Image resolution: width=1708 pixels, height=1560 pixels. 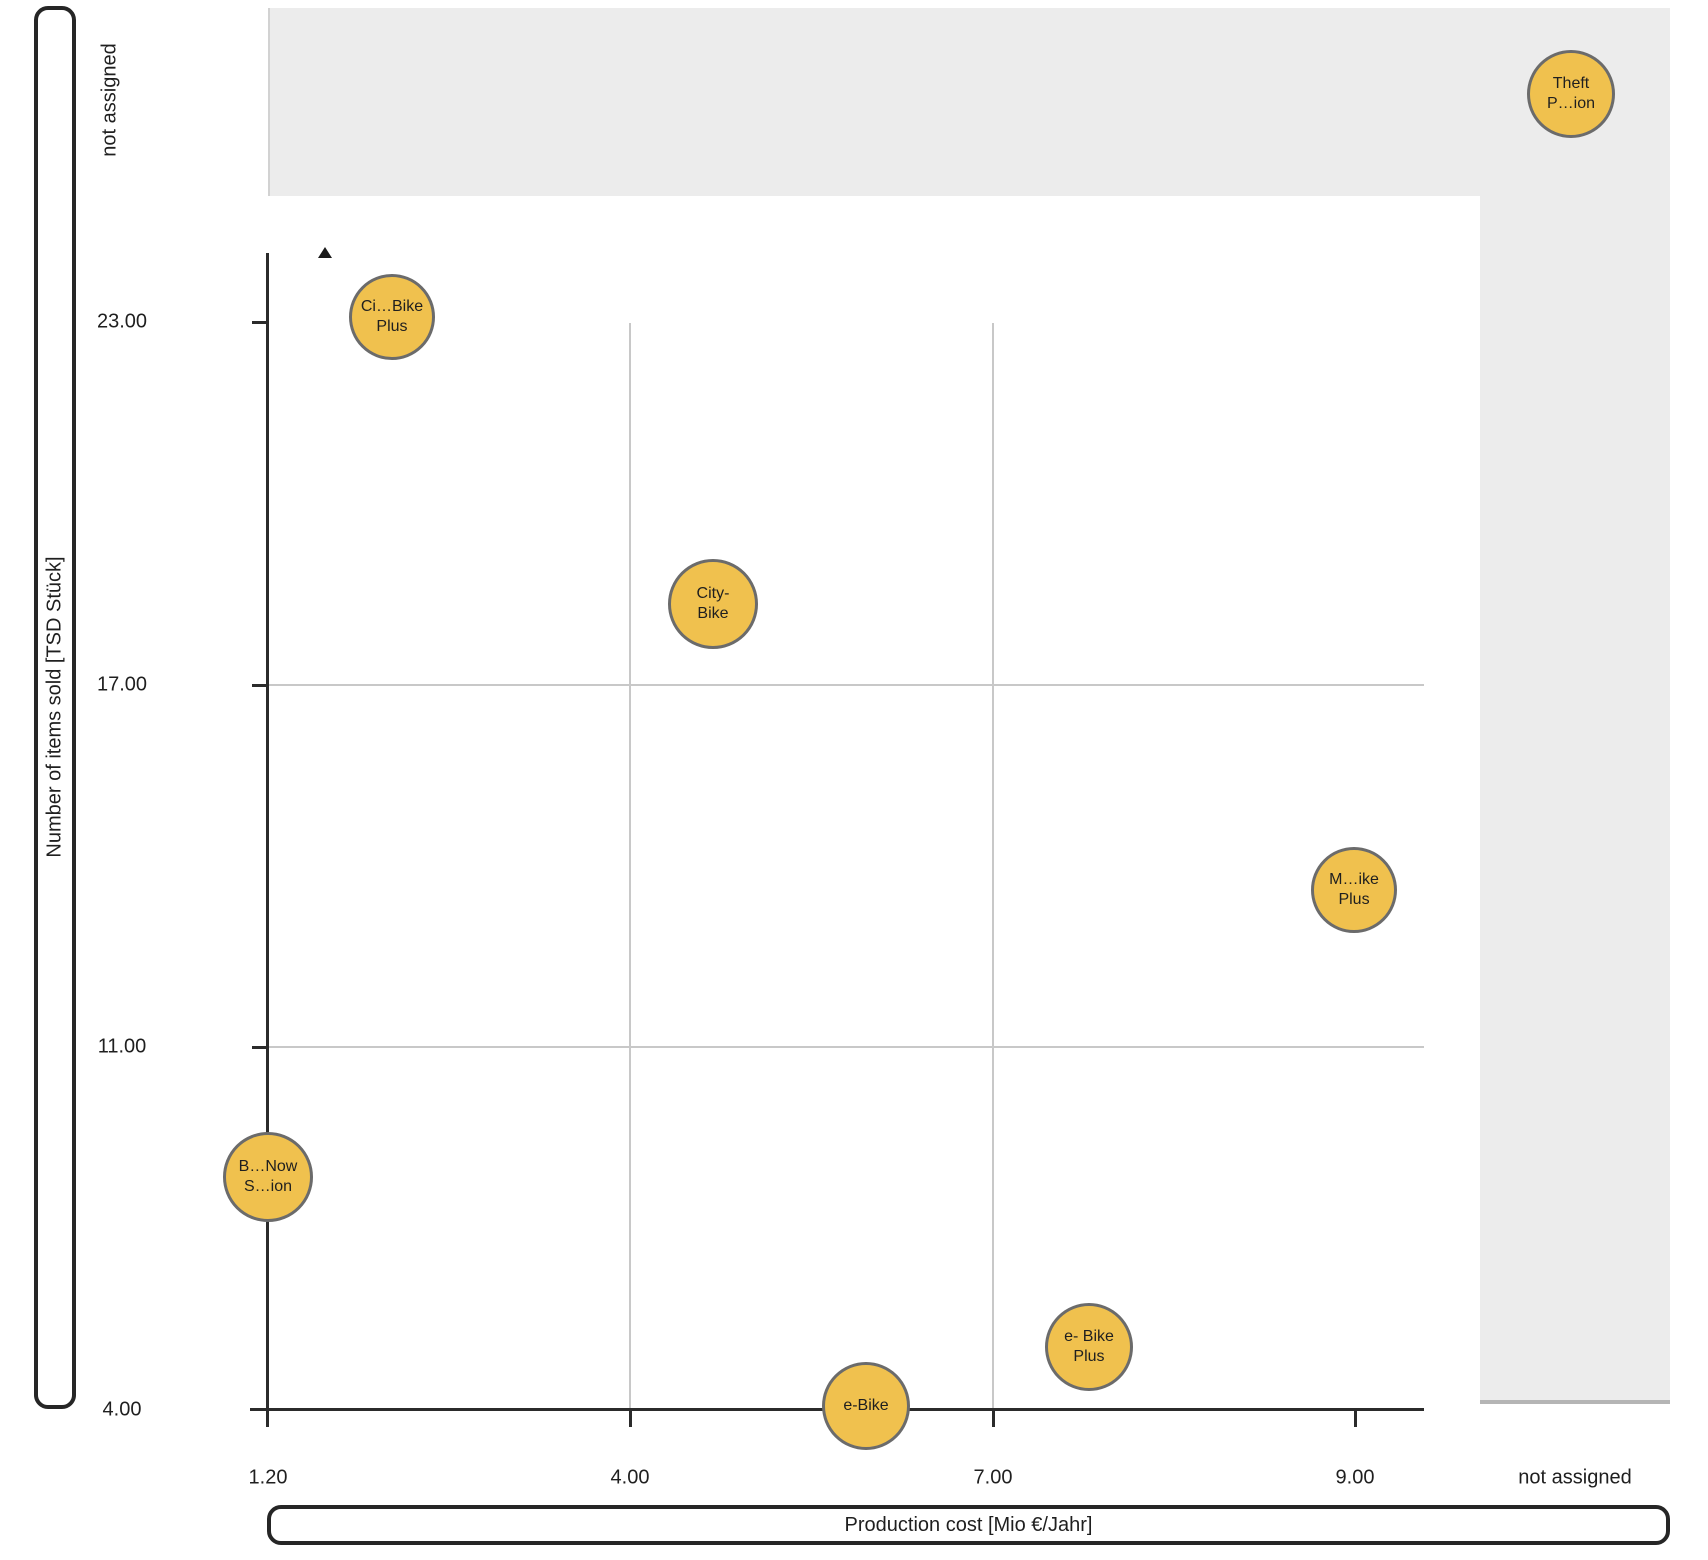 I want to click on bubble-theft-protection: Theft P…ion, so click(x=1571, y=94).